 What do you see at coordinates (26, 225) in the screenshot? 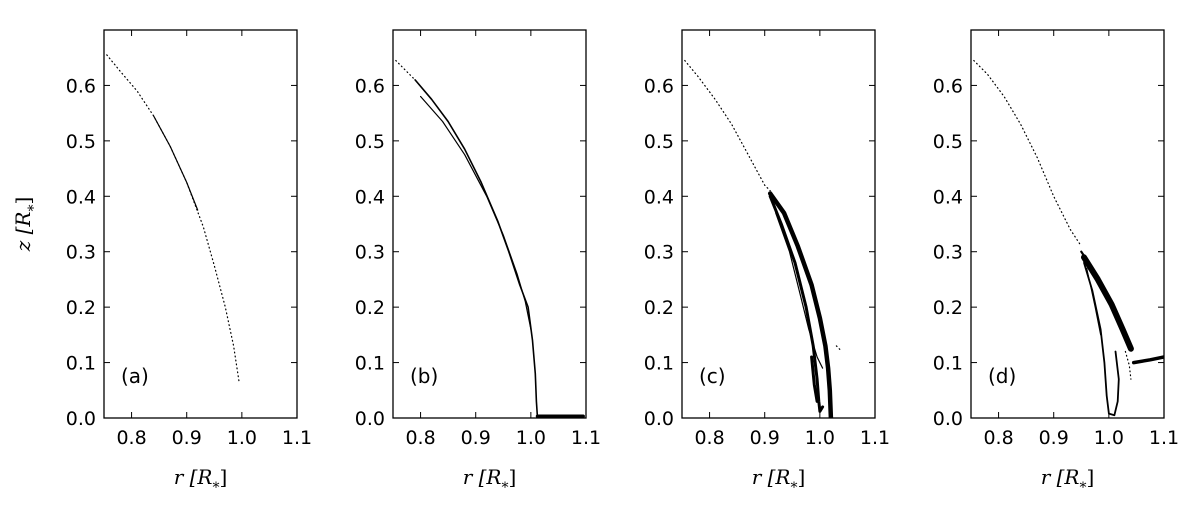
I see `y-axis-label: z [R*]` at bounding box center [26, 225].